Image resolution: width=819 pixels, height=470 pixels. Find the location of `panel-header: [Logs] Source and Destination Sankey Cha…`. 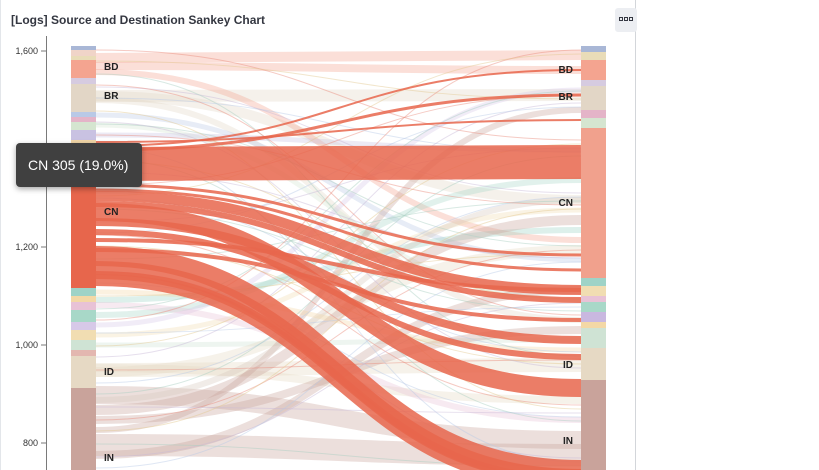

panel-header: [Logs] Source and Destination Sankey Cha… is located at coordinates (319, 18).